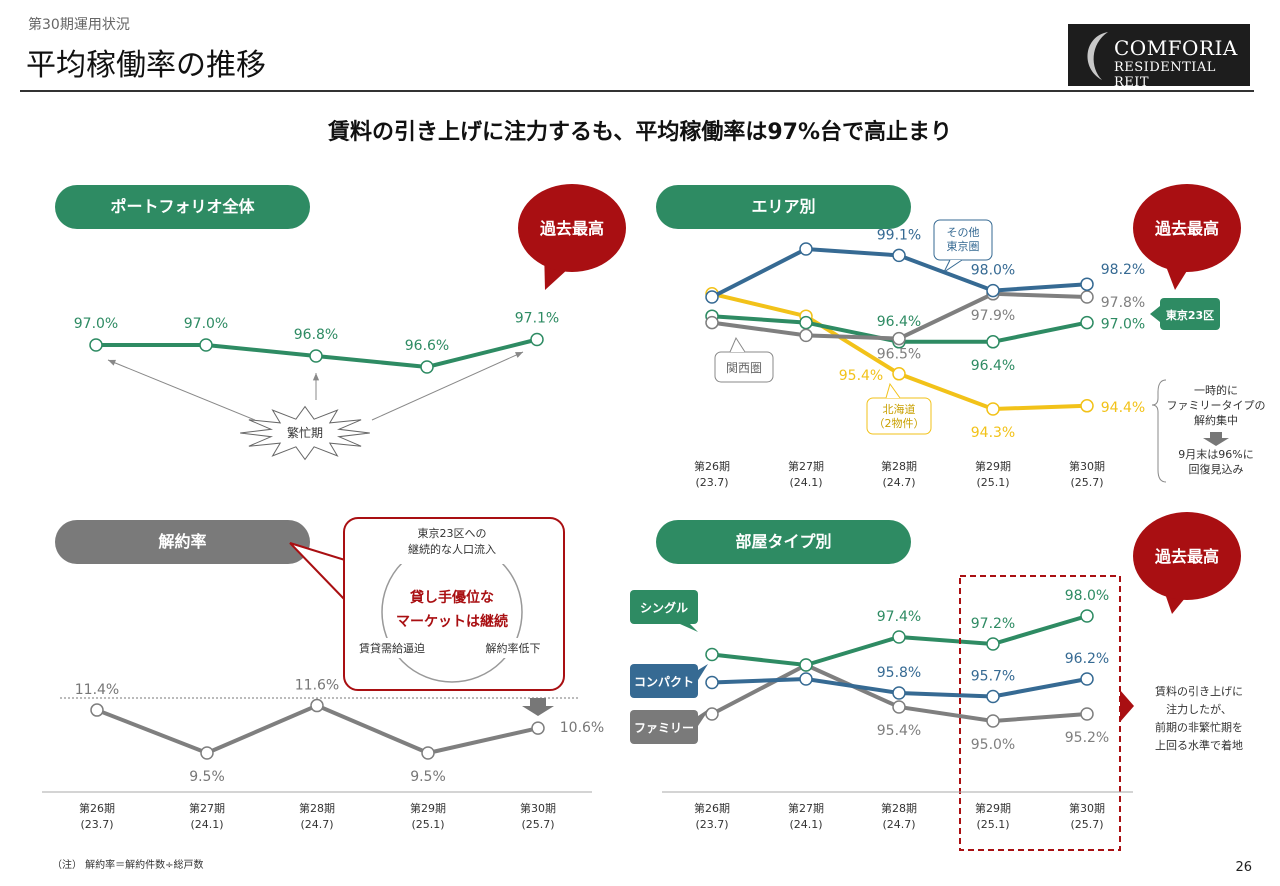  I want to click on page-title: 平均稼働率の推移, so click(146, 65).